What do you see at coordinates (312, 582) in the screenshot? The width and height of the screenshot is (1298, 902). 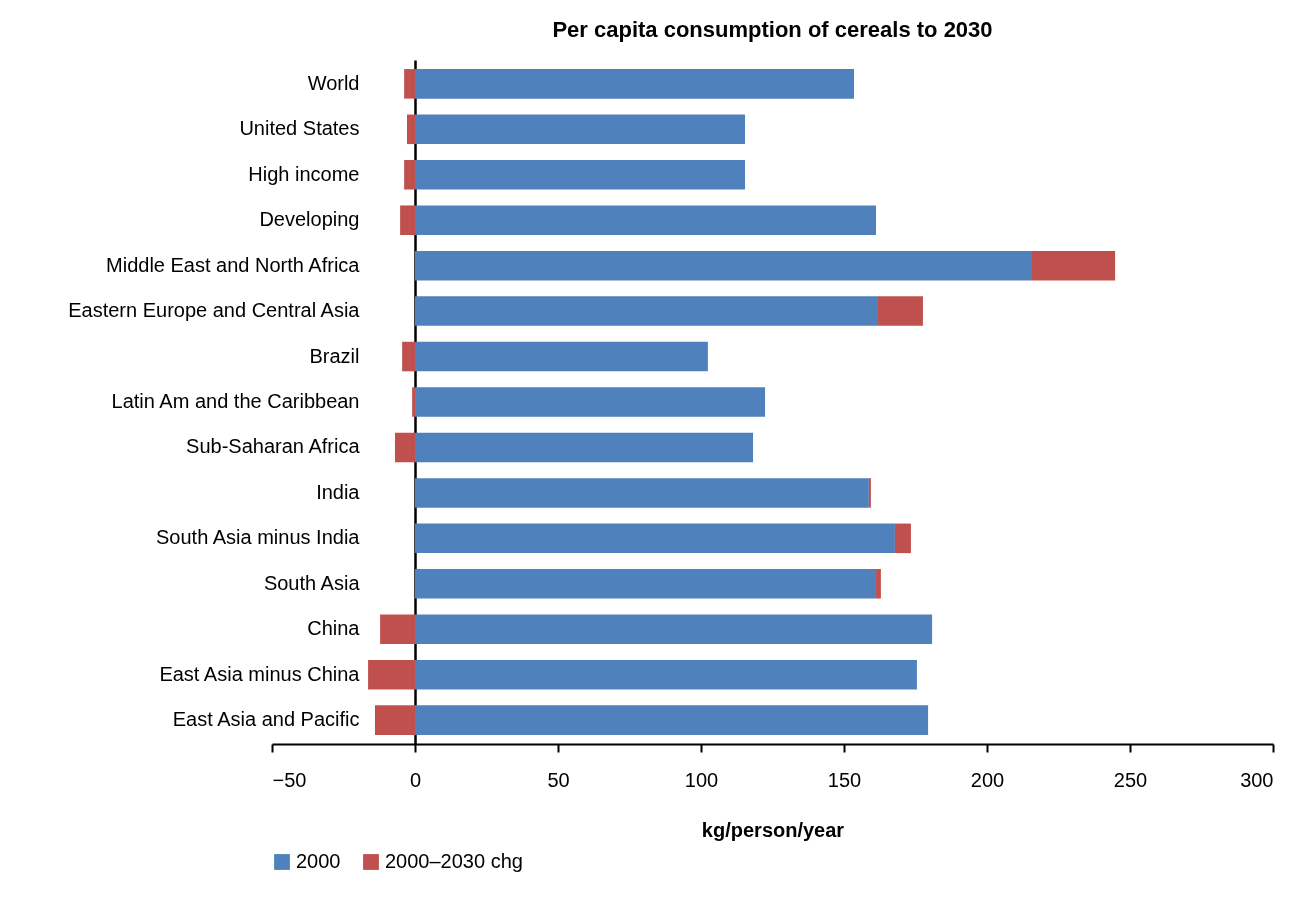 I see `y-tick-label: South Asia` at bounding box center [312, 582].